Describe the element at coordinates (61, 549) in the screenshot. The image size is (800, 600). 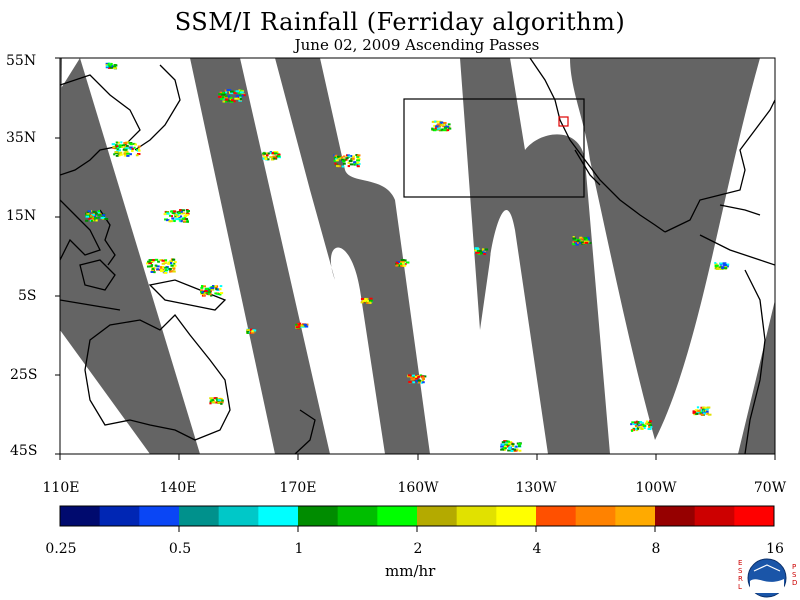
I see `colorbar-label-0.25: 0.25` at that location.